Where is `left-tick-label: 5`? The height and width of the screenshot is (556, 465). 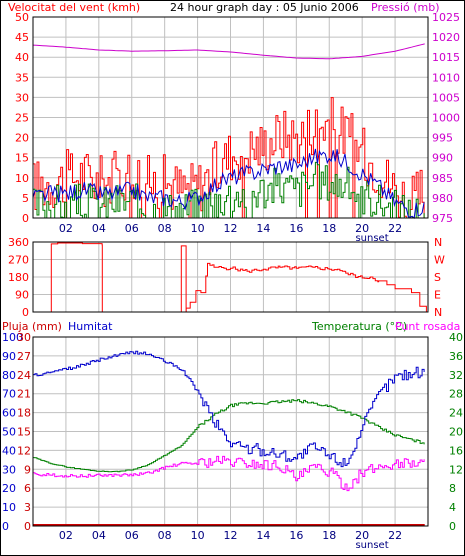
left-tick-label: 5 is located at coordinates (25, 198).